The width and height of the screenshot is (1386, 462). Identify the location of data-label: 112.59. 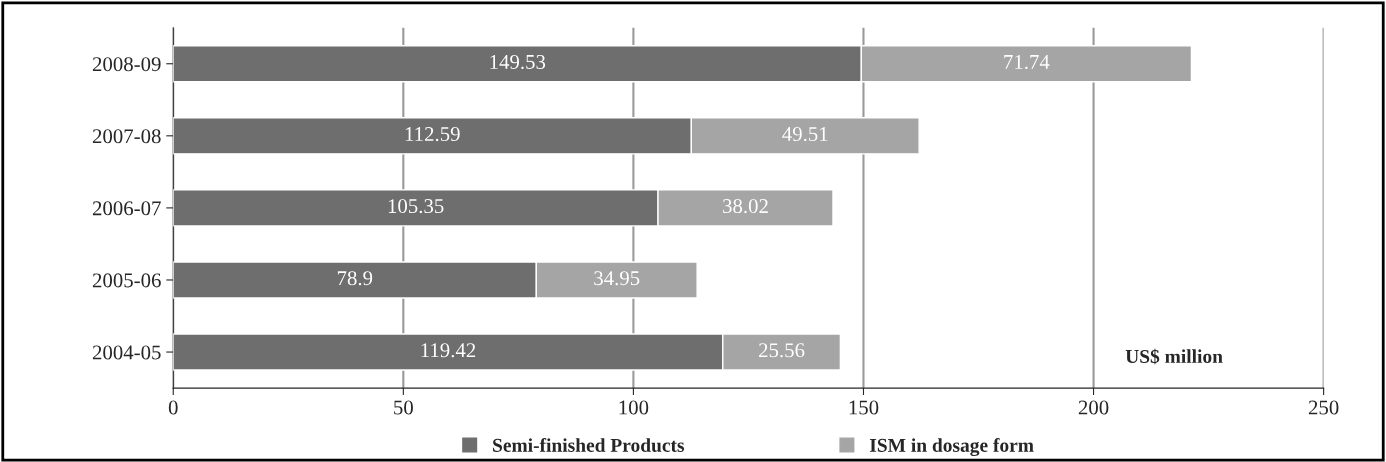
(432, 134).